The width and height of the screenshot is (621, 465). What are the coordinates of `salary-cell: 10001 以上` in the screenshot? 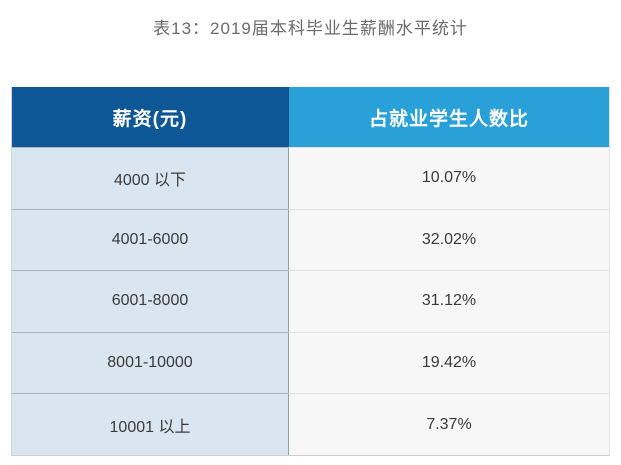 It's located at (150, 424).